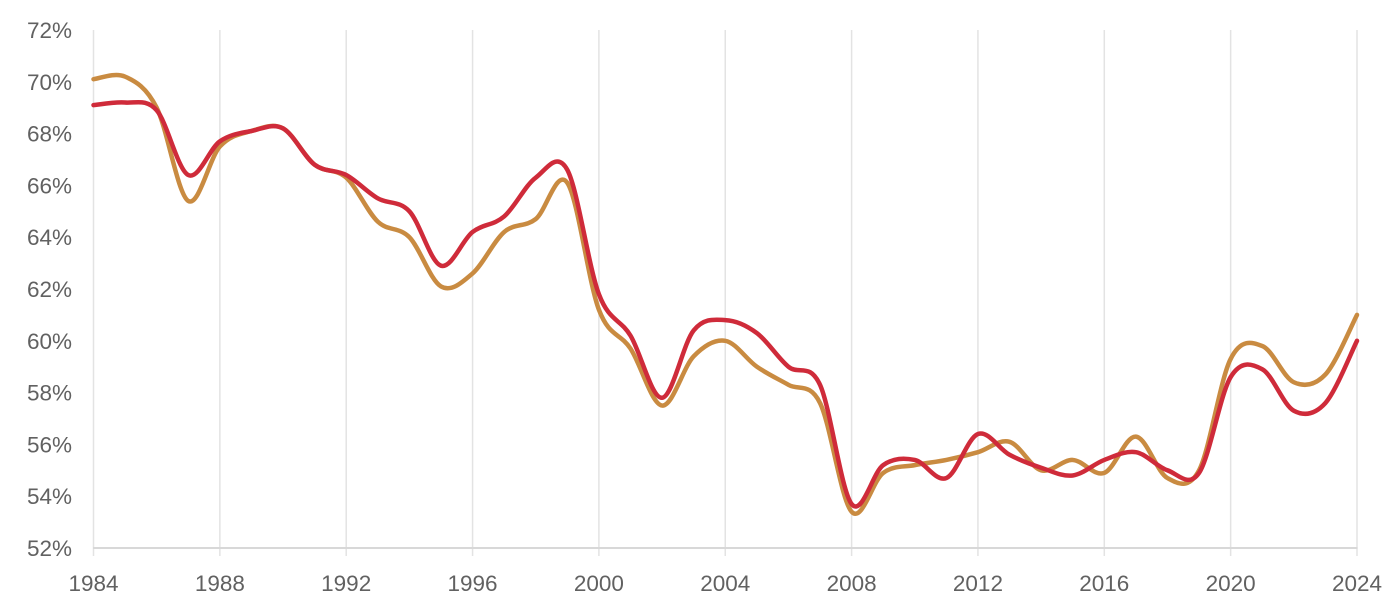 Image resolution: width=1393 pixels, height=611 pixels. What do you see at coordinates (49, 496) in the screenshot?
I see `y-axis-tick-label: 54%` at bounding box center [49, 496].